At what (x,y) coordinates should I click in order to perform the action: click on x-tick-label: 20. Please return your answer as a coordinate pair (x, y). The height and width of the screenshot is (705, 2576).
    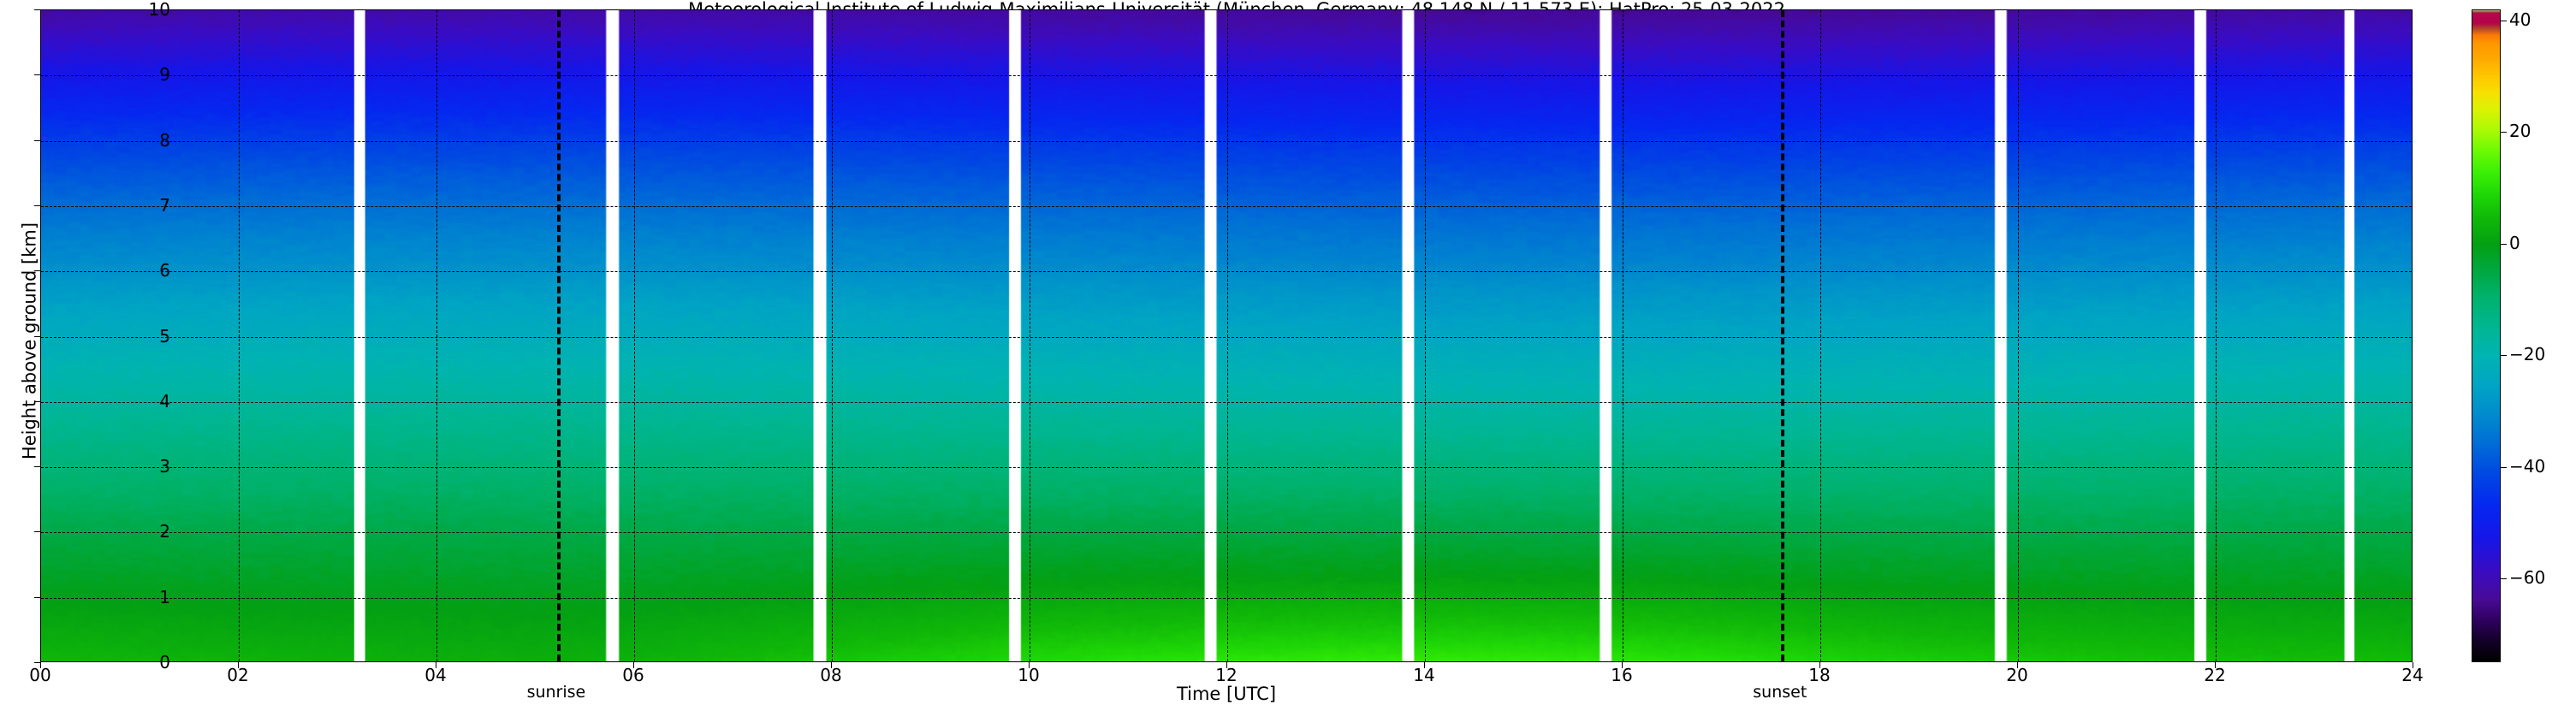
    Looking at the image, I should click on (2017, 675).